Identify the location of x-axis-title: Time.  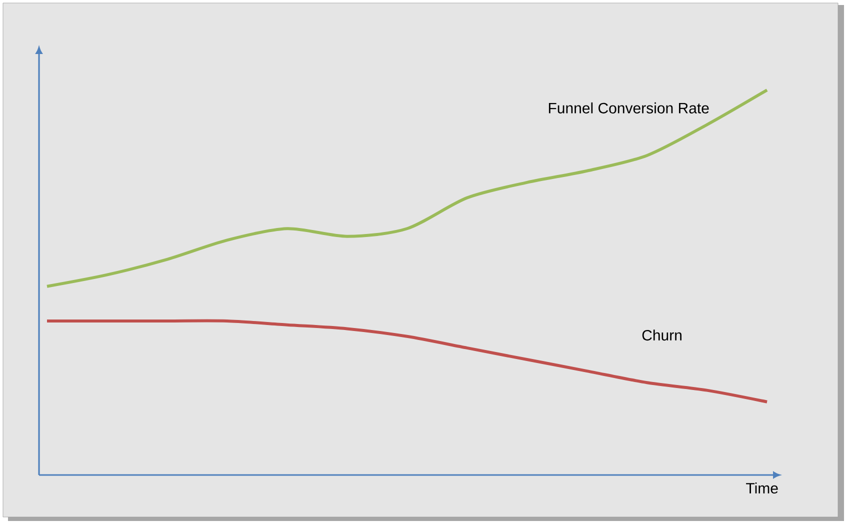
(762, 488).